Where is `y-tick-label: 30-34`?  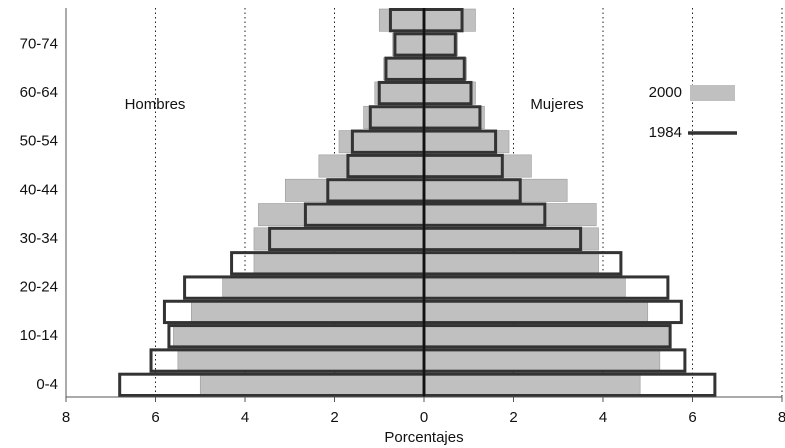
y-tick-label: 30-34 is located at coordinates (39, 238).